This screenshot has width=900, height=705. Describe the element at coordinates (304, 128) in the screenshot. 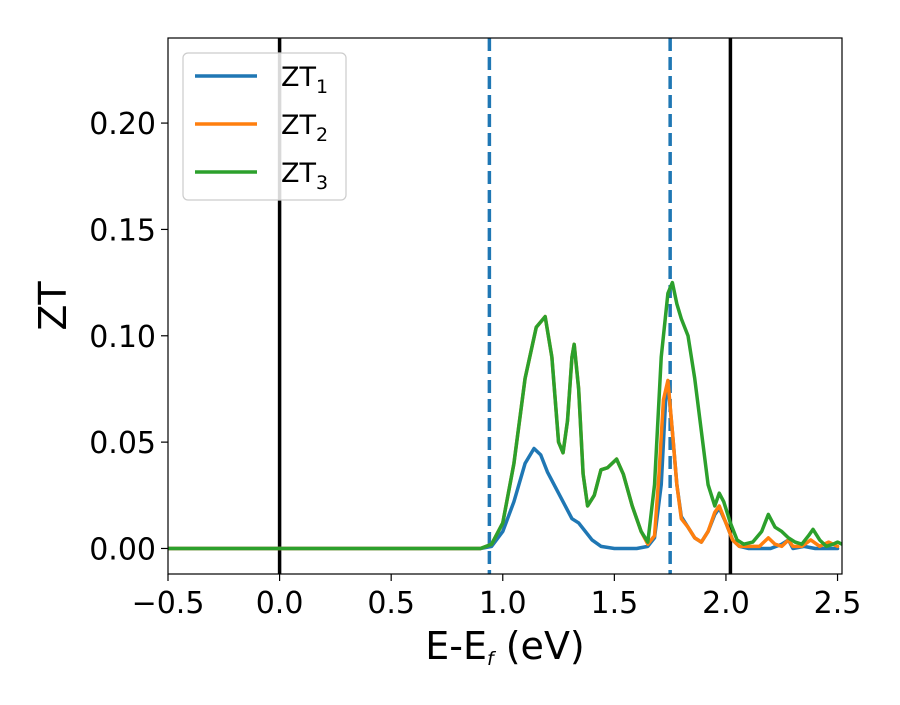

I see `legend-label-zt2: ZT2` at that location.